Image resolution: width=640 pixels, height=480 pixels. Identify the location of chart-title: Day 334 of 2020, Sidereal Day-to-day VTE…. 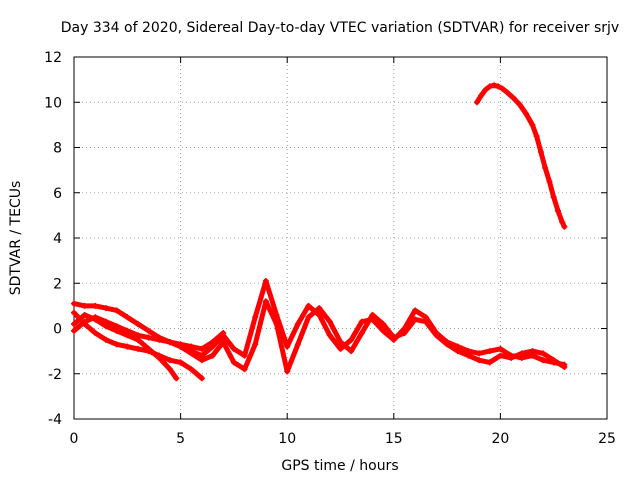
(340, 28).